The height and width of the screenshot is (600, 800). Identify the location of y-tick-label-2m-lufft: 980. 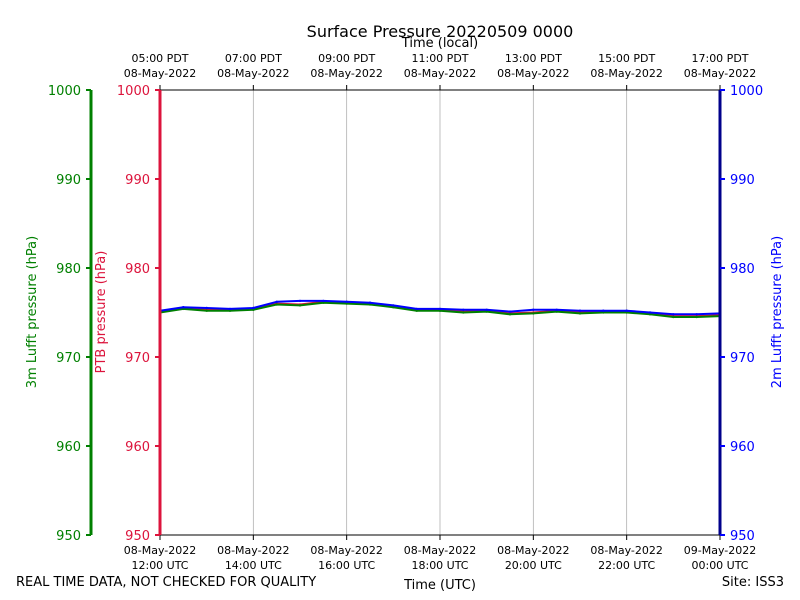
(742, 269).